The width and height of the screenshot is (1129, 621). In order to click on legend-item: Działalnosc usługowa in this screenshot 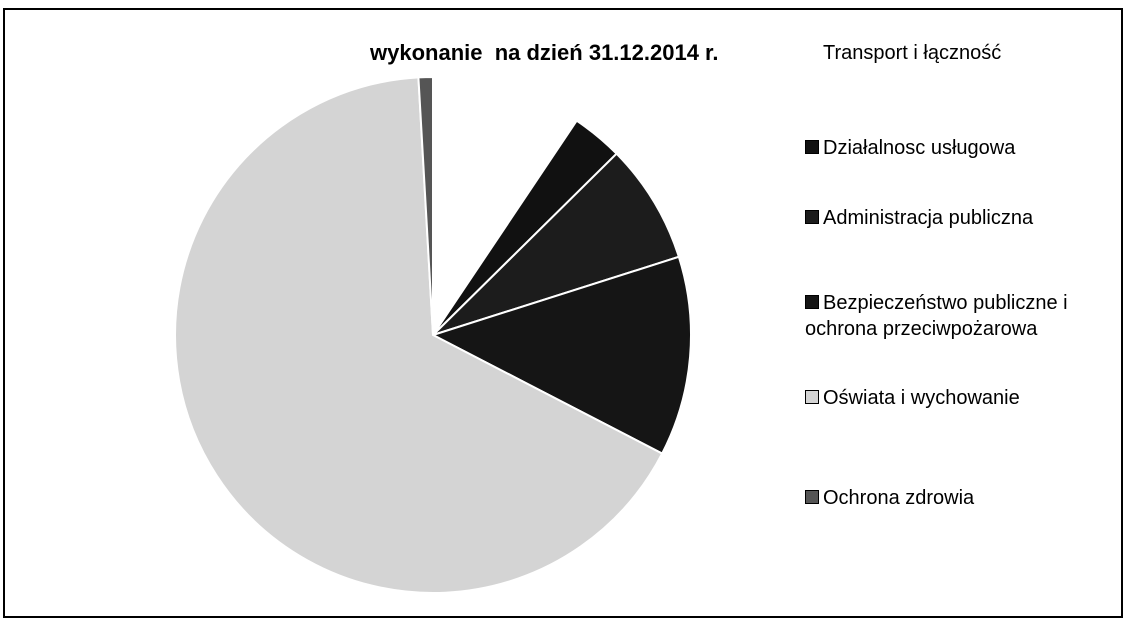, I will do `click(957, 148)`.